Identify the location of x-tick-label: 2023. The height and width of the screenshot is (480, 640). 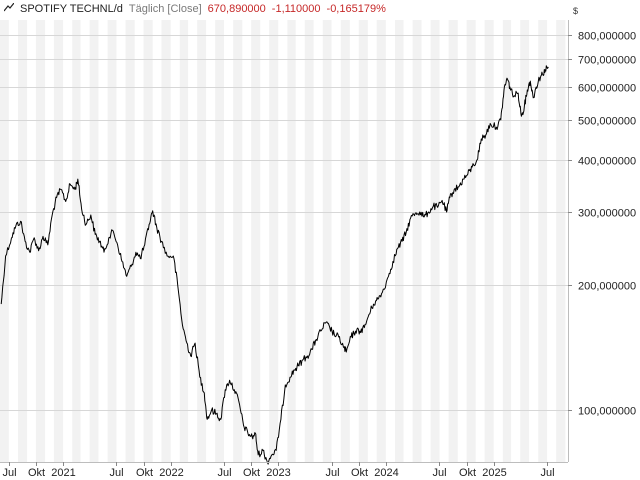
(278, 473).